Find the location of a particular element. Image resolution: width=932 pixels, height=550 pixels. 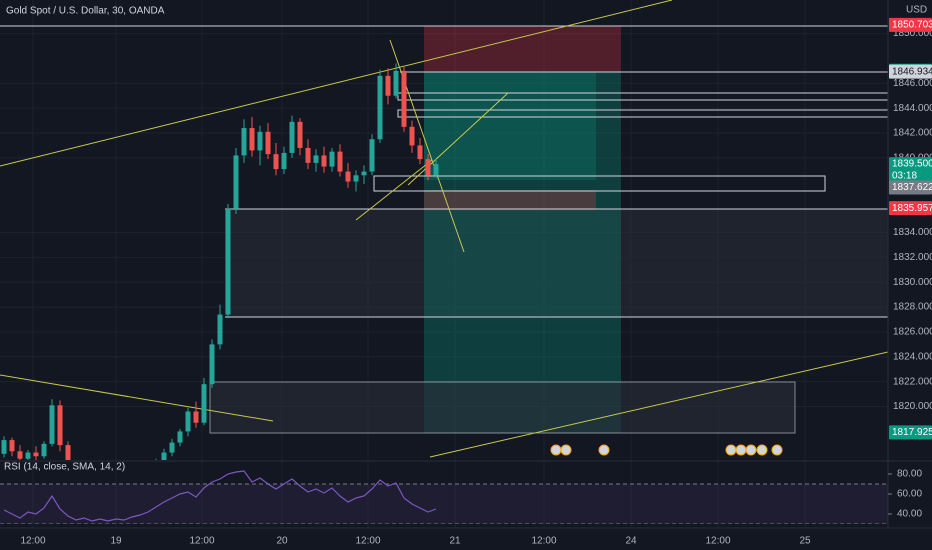

price-tick-label: 1850.000 is located at coordinates (912, 33).